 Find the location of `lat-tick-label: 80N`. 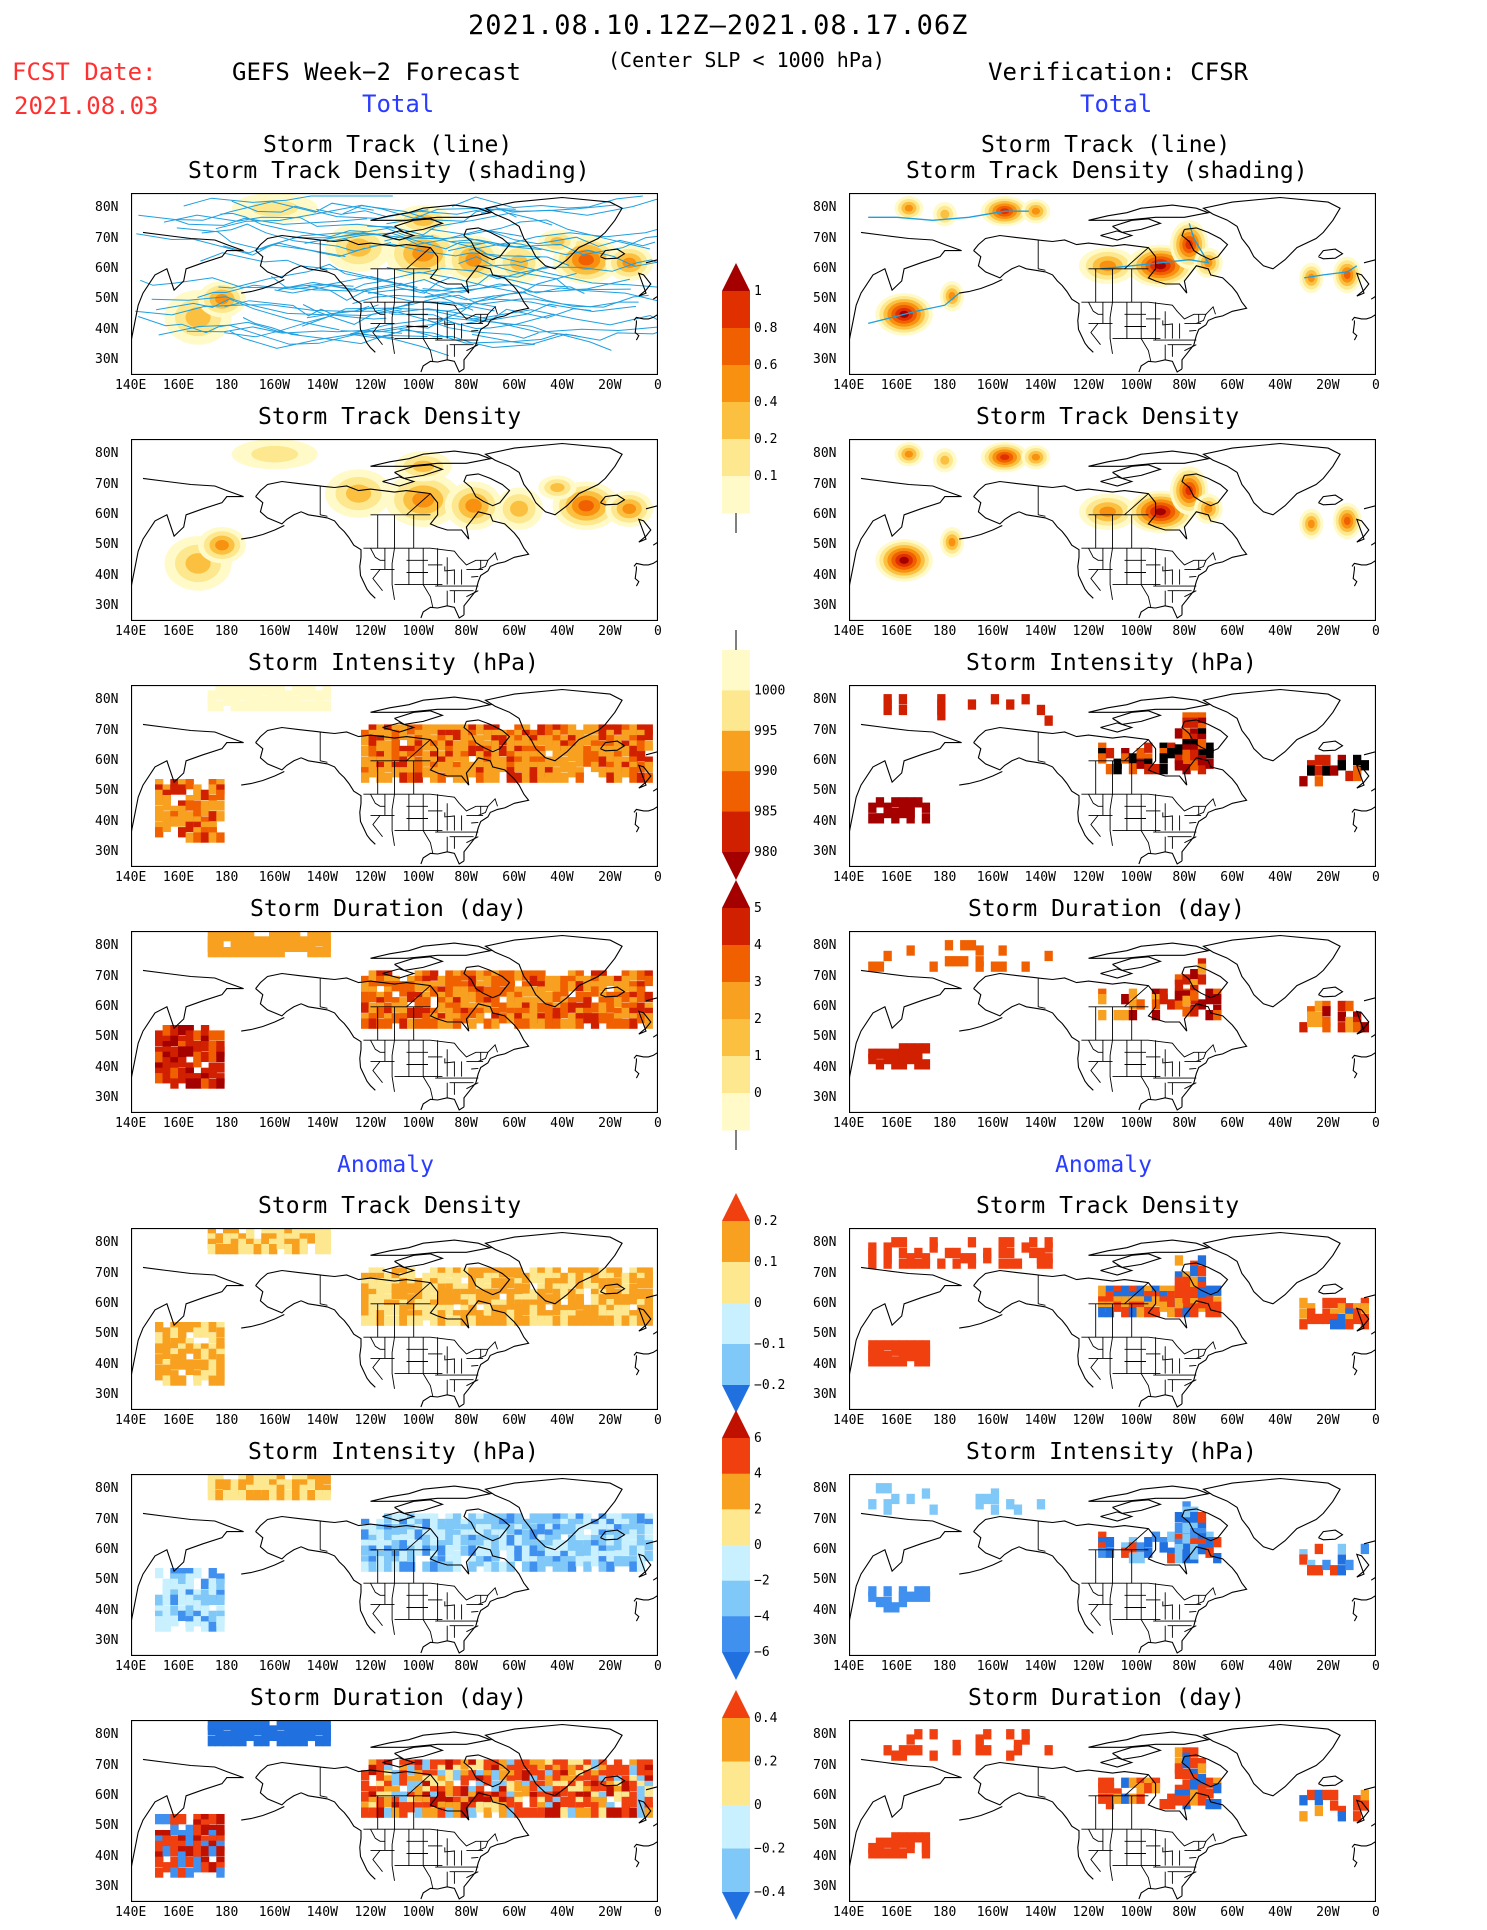

lat-tick-label: 80N is located at coordinates (825, 700).